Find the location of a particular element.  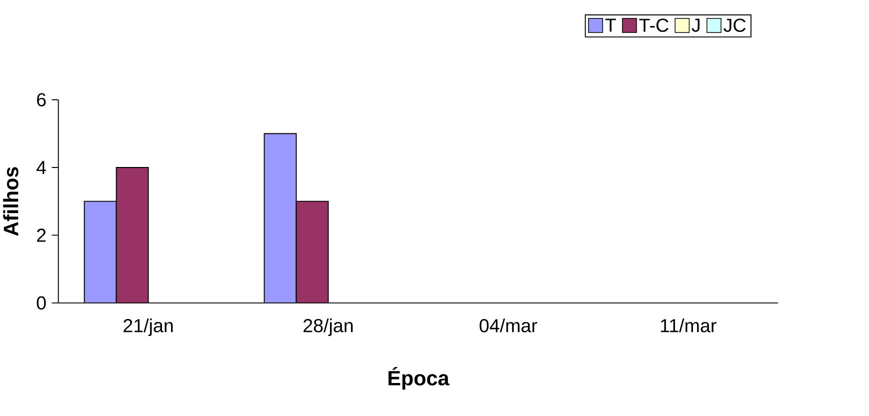

legend-label: J is located at coordinates (696, 25).